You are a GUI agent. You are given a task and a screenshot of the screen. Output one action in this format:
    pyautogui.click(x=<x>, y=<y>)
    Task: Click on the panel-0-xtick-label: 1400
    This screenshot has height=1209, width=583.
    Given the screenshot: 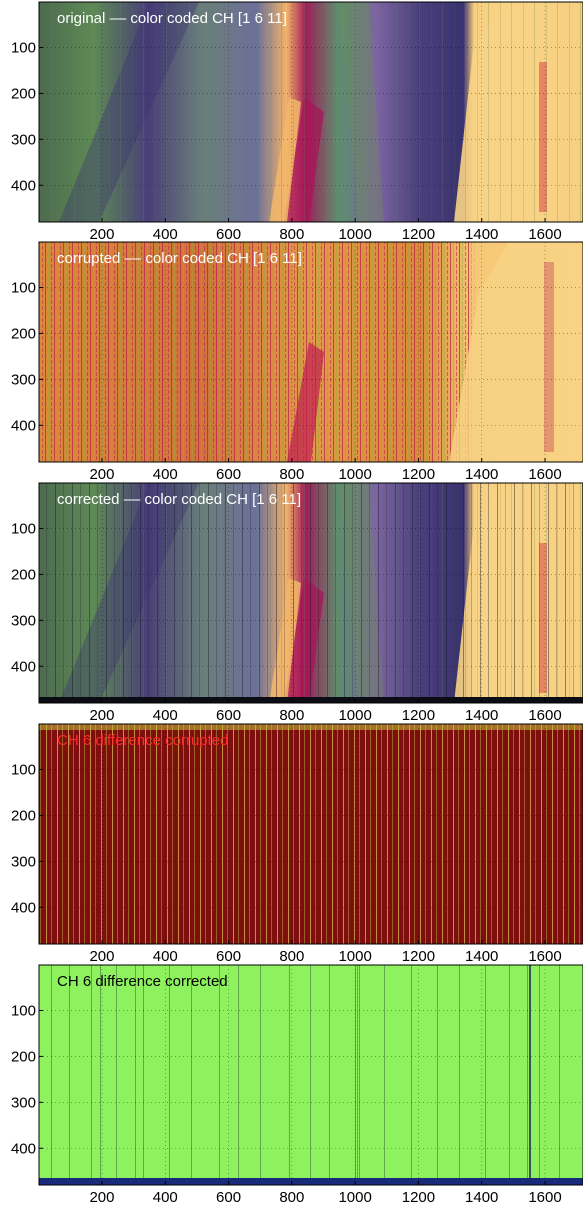 What is the action you would take?
    pyautogui.click(x=481, y=234)
    